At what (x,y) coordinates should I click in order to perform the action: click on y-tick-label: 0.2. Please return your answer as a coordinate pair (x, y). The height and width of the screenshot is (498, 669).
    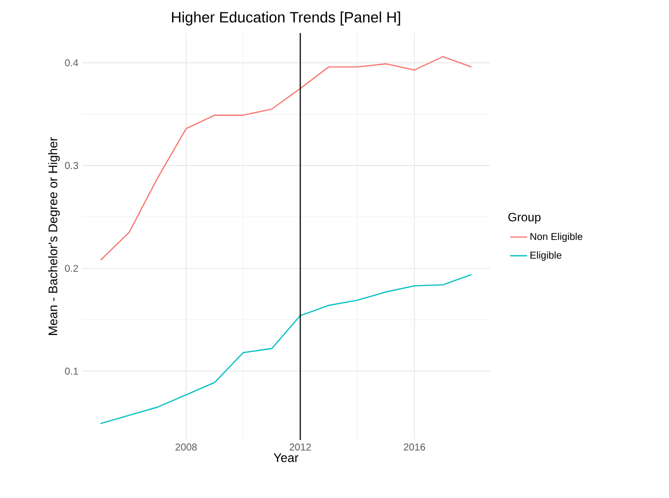
    Looking at the image, I should click on (71, 268).